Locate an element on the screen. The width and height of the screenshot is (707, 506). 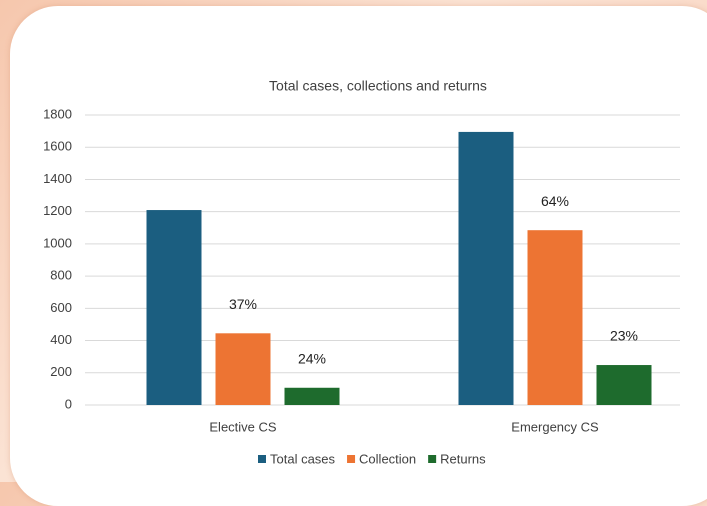
y-tick-label: 0 is located at coordinates (68, 403).